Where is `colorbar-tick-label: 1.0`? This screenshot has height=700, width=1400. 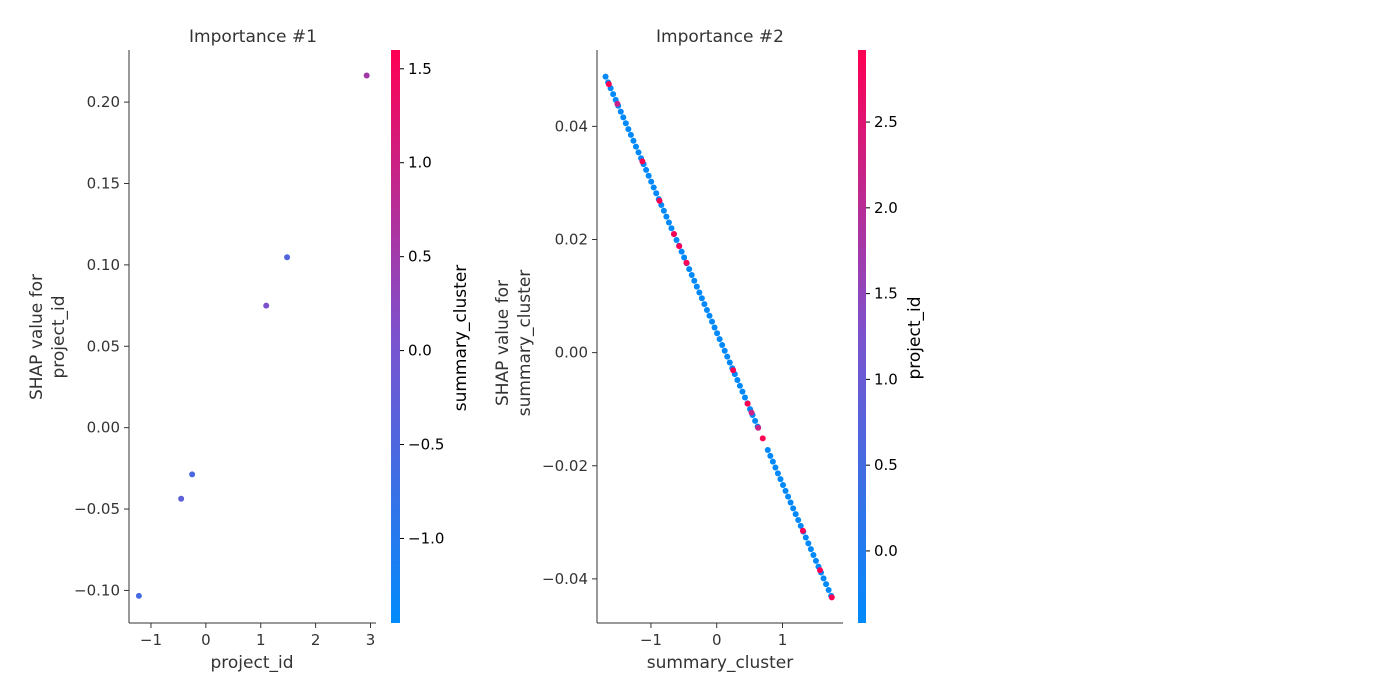
colorbar-tick-label: 1.0 is located at coordinates (420, 163).